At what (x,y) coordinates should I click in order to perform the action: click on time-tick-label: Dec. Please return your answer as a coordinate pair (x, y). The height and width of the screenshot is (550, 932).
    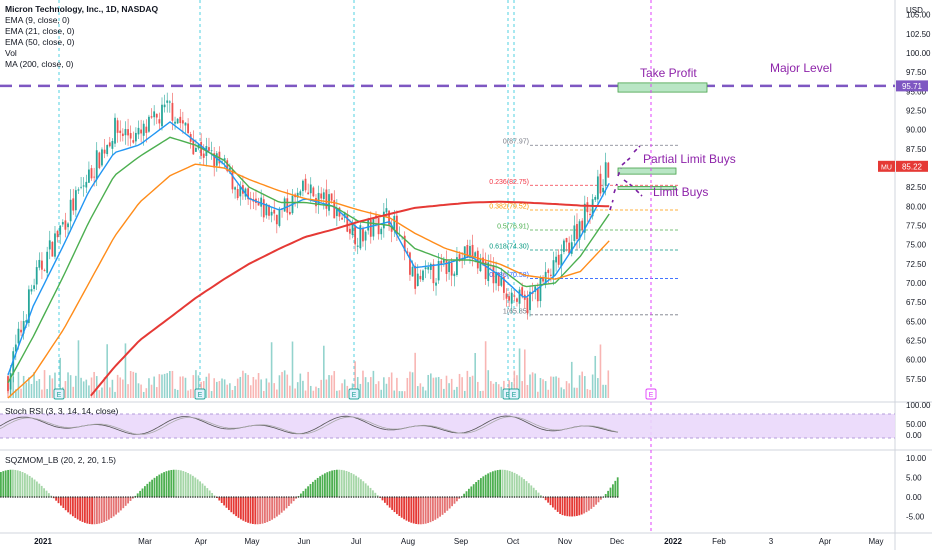
    Looking at the image, I should click on (617, 541).